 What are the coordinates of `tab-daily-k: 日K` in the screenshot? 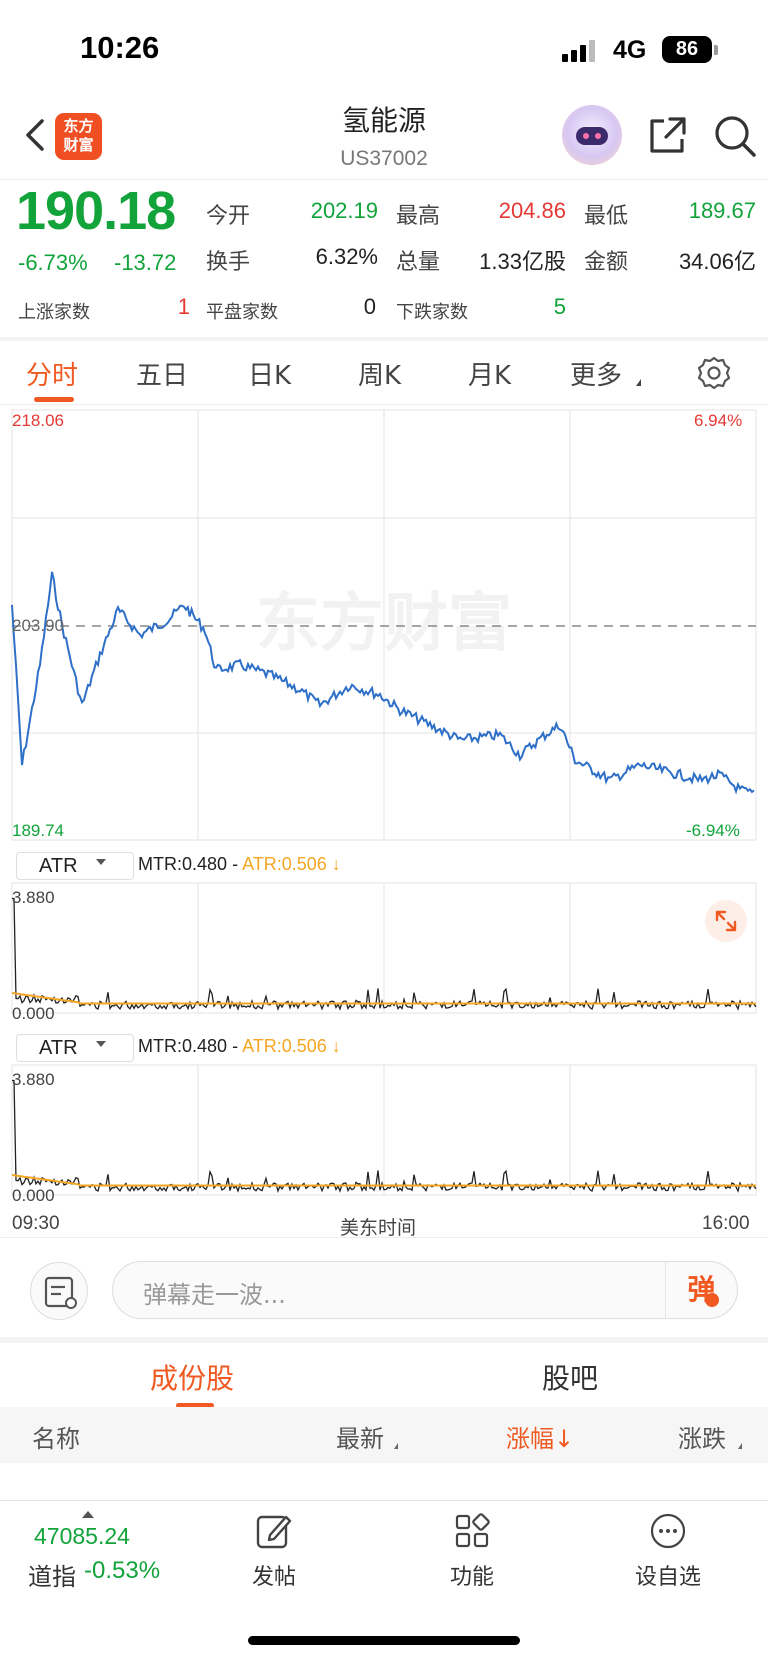 It's located at (270, 376).